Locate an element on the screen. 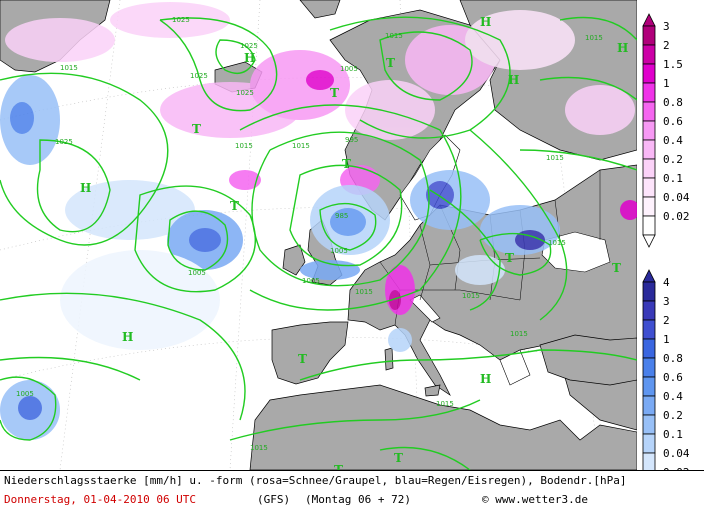 This screenshot has width=704, height=513. iberia is located at coordinates (310, 353).